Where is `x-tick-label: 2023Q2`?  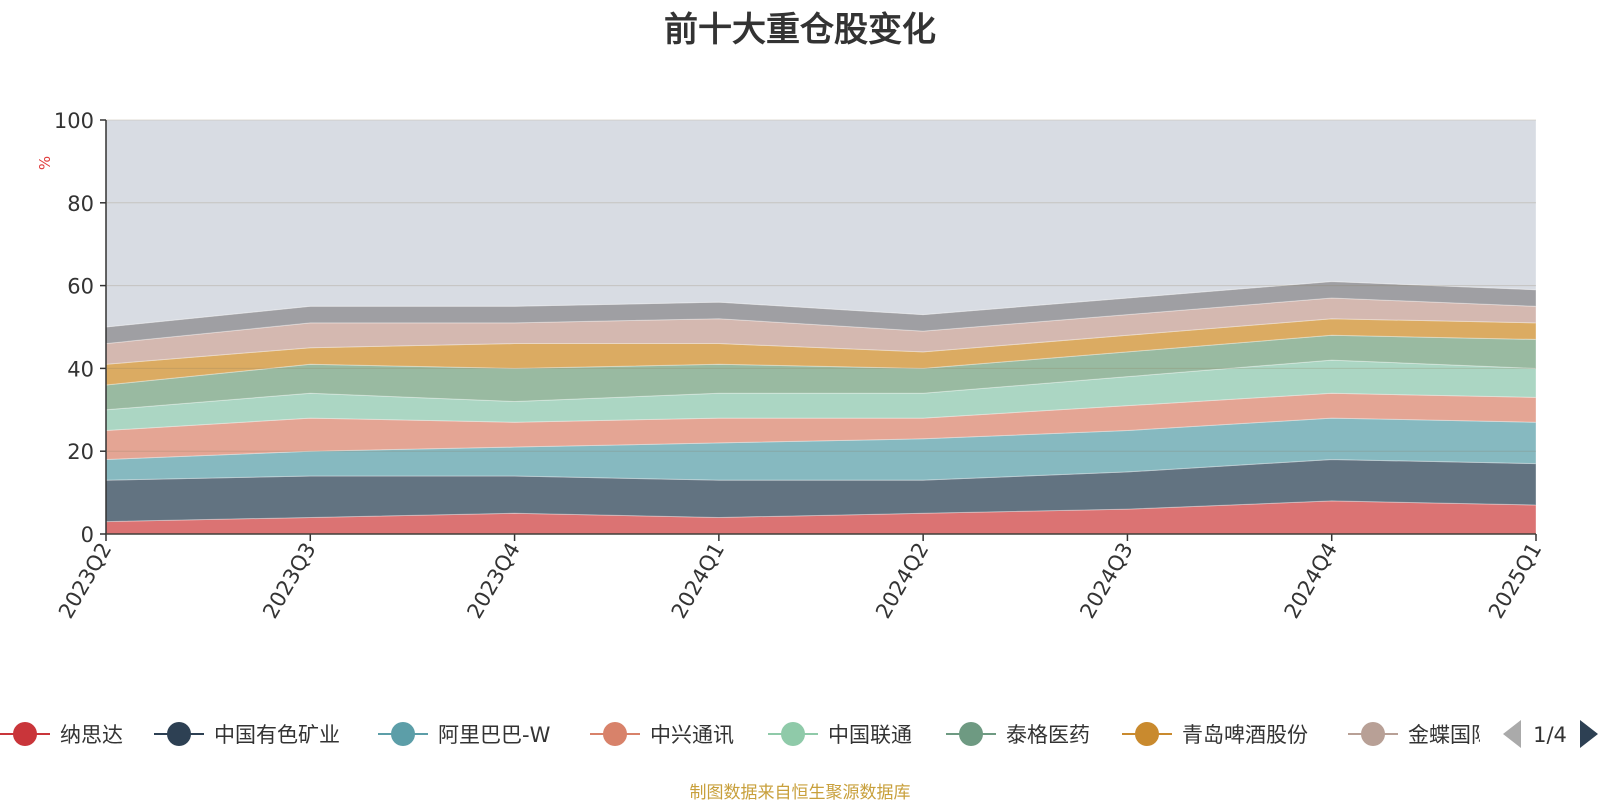 x-tick-label: 2023Q2 is located at coordinates (85, 581).